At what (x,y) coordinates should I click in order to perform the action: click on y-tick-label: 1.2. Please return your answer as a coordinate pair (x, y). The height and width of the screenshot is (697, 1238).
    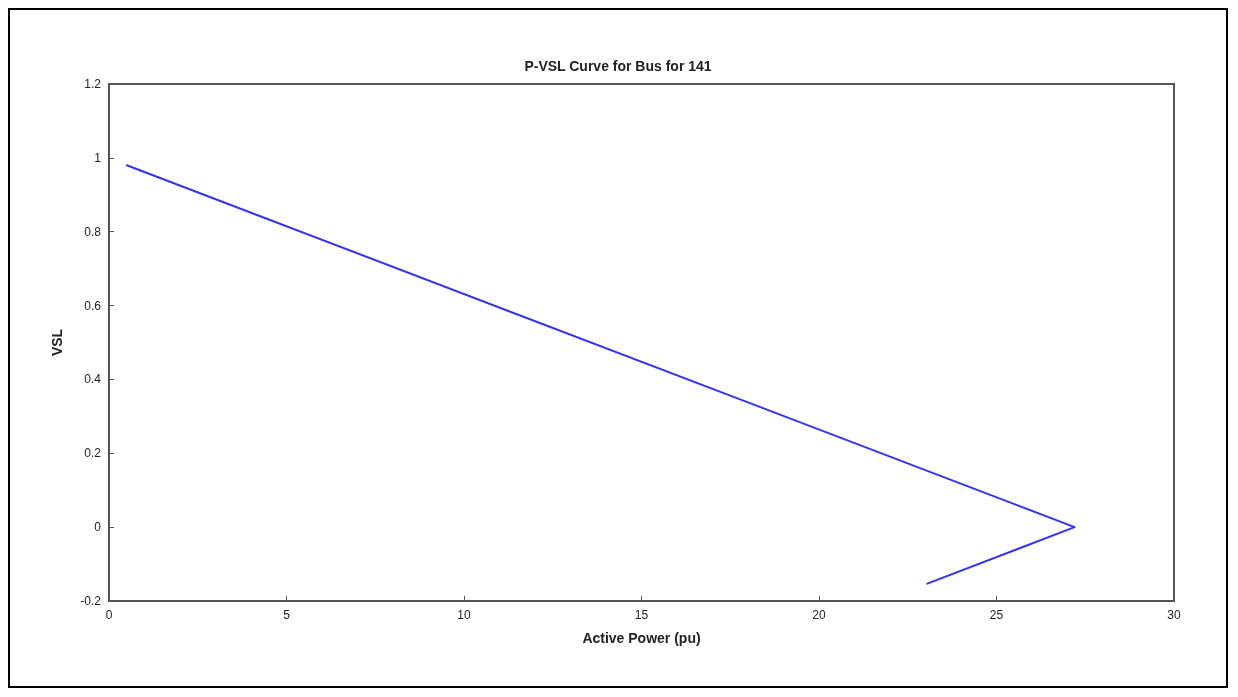
    Looking at the image, I should click on (93, 84).